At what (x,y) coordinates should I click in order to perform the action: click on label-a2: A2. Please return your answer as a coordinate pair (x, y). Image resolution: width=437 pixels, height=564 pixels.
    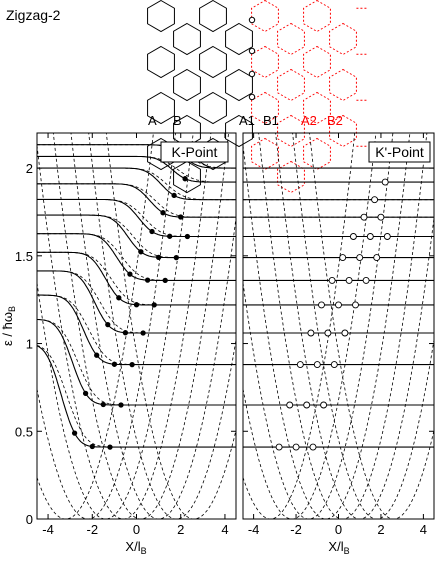
    Looking at the image, I should click on (309, 120).